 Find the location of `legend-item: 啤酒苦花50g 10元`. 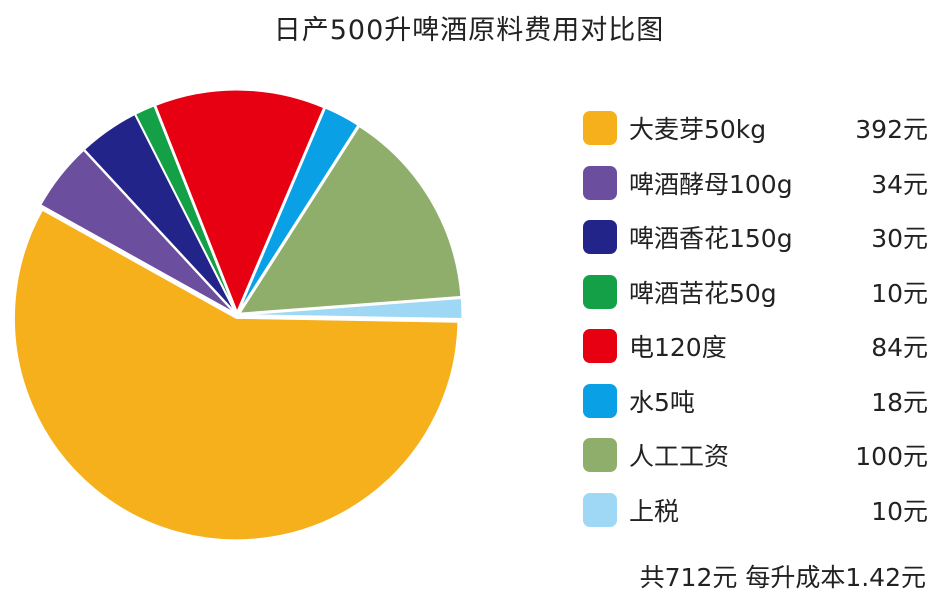

legend-item: 啤酒苦花50g 10元 is located at coordinates (755, 292).